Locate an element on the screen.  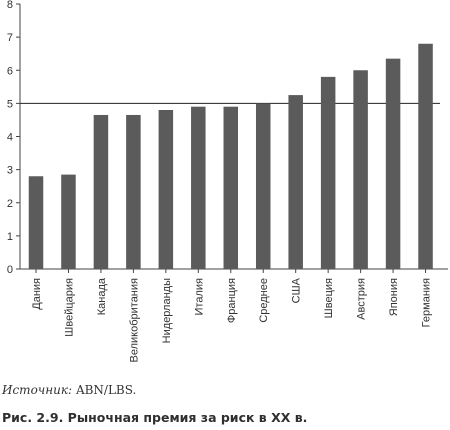
y-tick-labels: 0 1 2 3 4 5 6 7 8 is located at coordinates (10, 138).